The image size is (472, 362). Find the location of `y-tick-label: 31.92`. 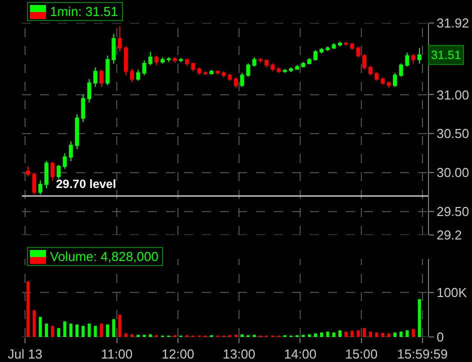

y-tick-label: 31.92 is located at coordinates (453, 23).